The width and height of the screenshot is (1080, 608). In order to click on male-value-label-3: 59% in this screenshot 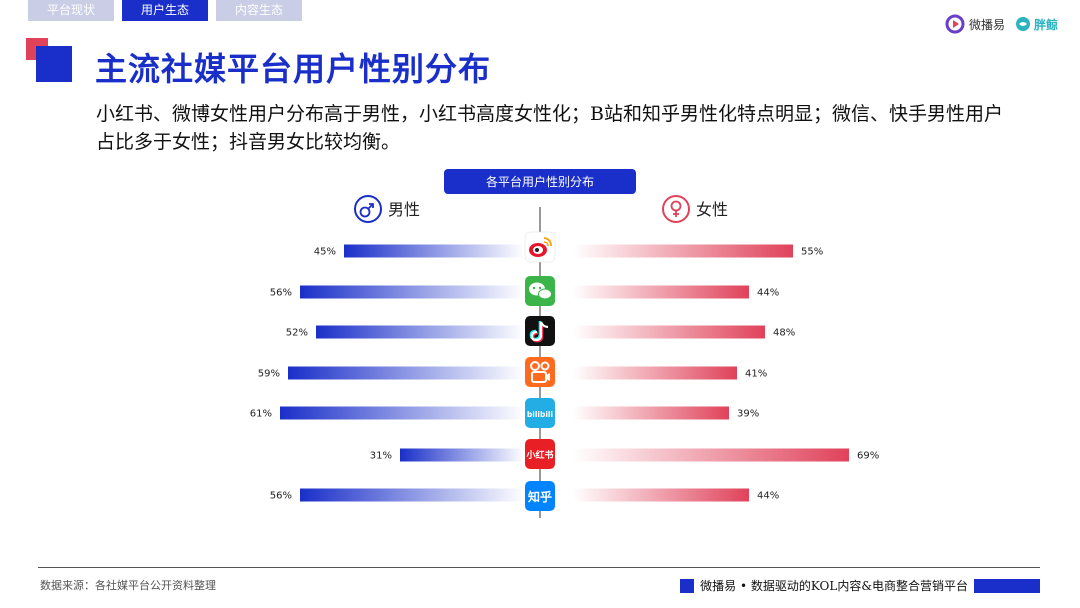, I will do `click(269, 374)`.